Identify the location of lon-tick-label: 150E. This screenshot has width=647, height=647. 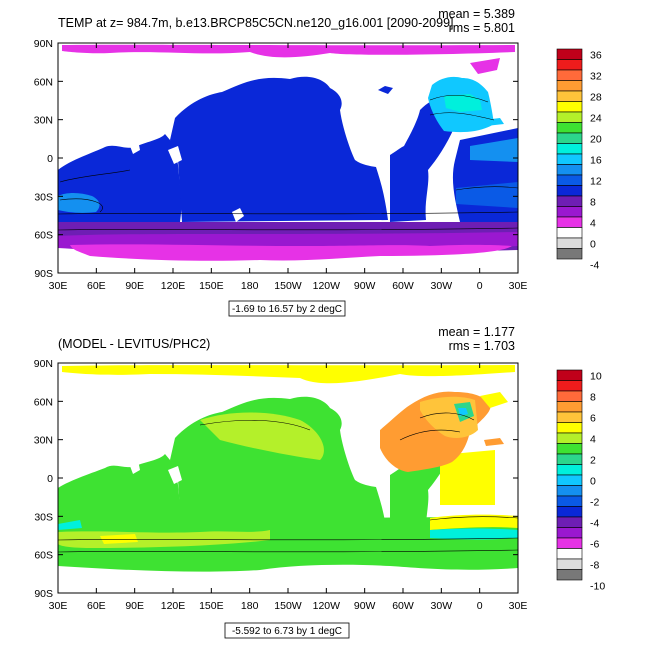
(211, 286).